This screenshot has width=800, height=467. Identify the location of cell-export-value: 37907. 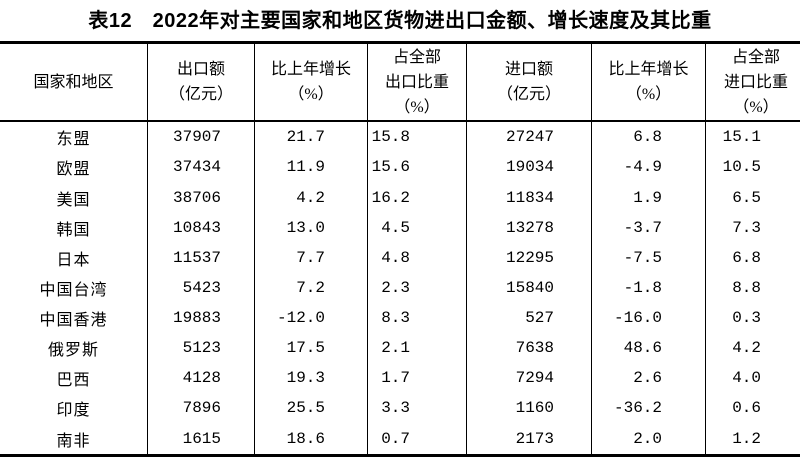
(201, 137).